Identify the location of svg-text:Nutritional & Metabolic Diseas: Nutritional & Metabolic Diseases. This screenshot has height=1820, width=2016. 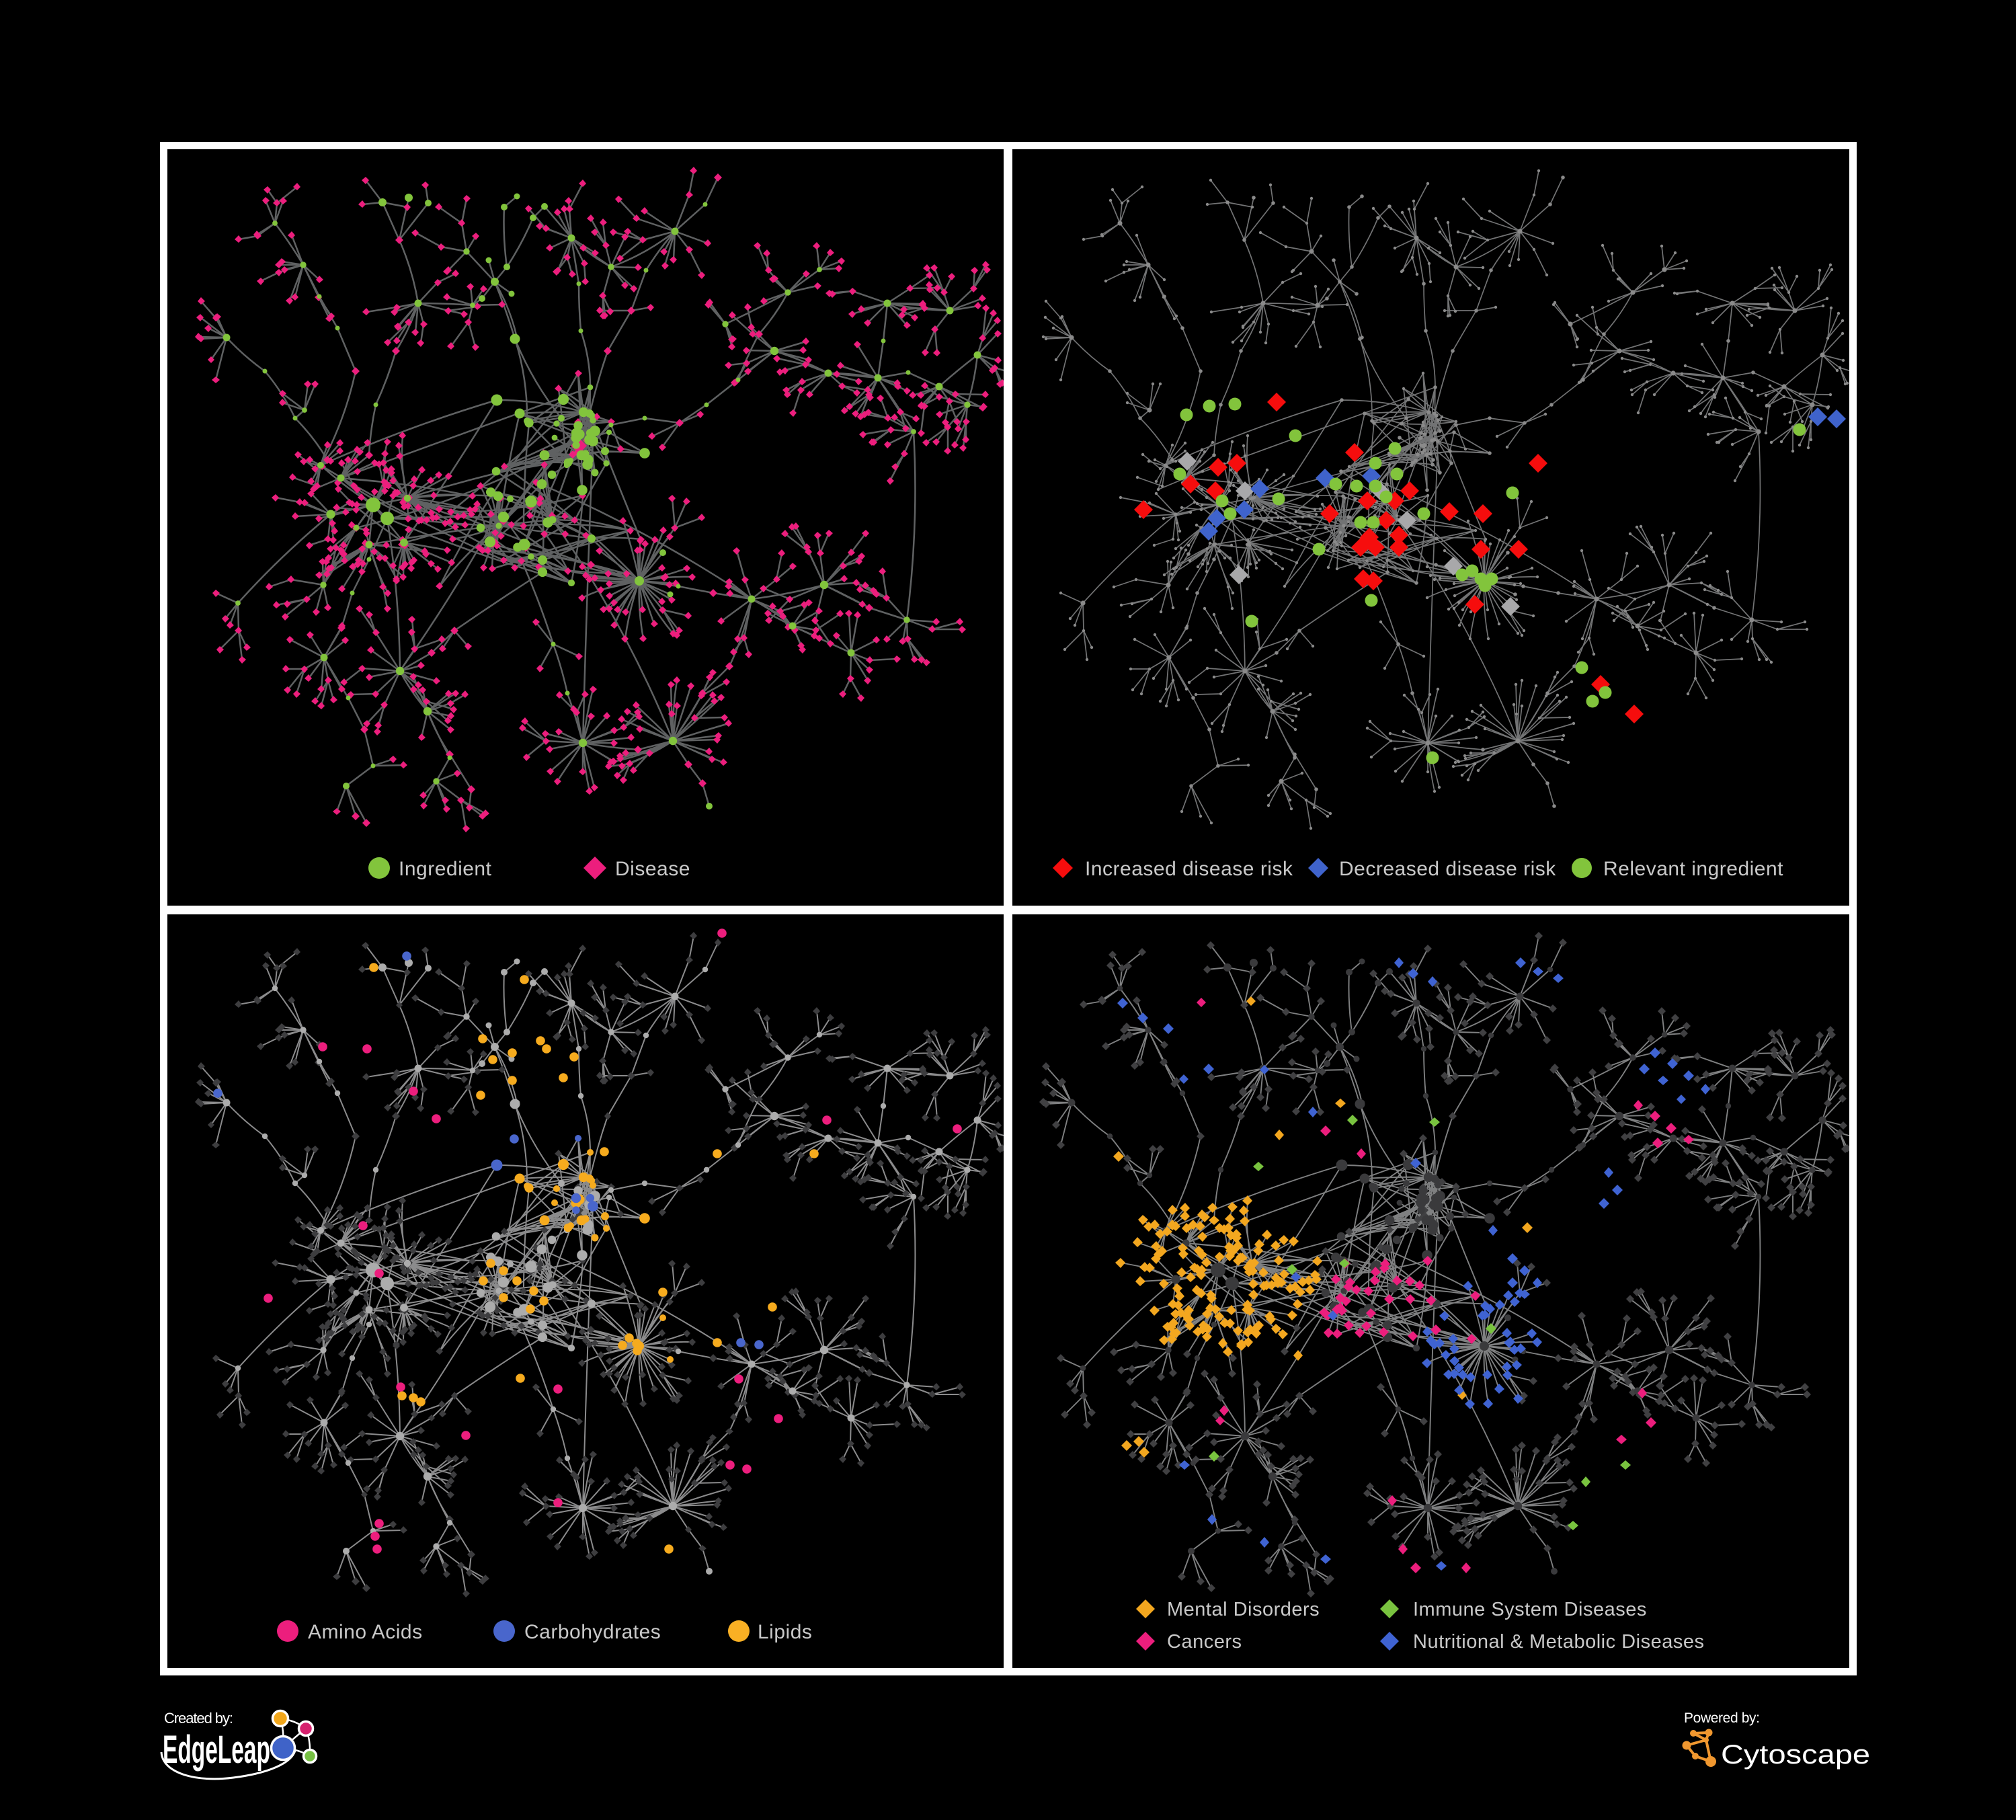
(1558, 1642).